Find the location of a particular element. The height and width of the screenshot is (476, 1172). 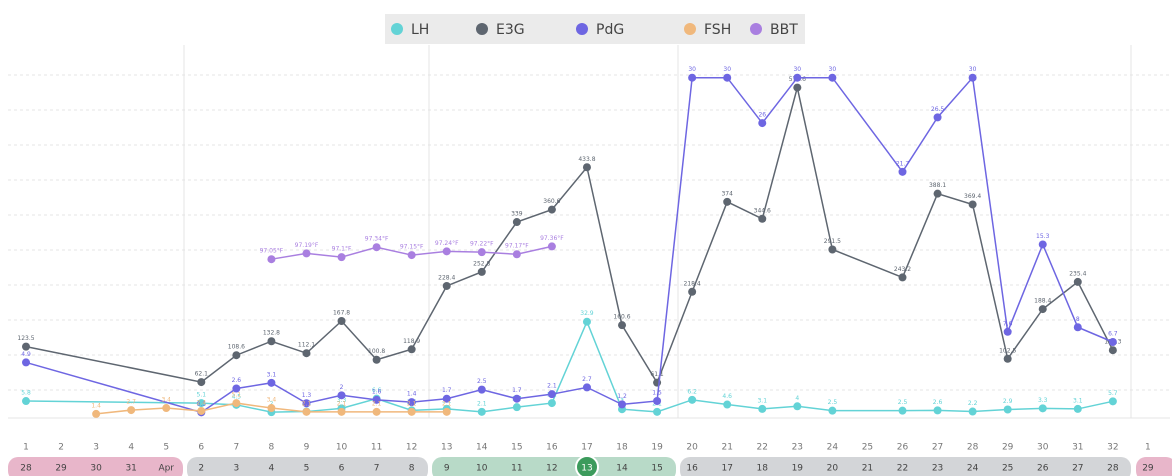

value-label: 8 is located at coordinates (1078, 319).